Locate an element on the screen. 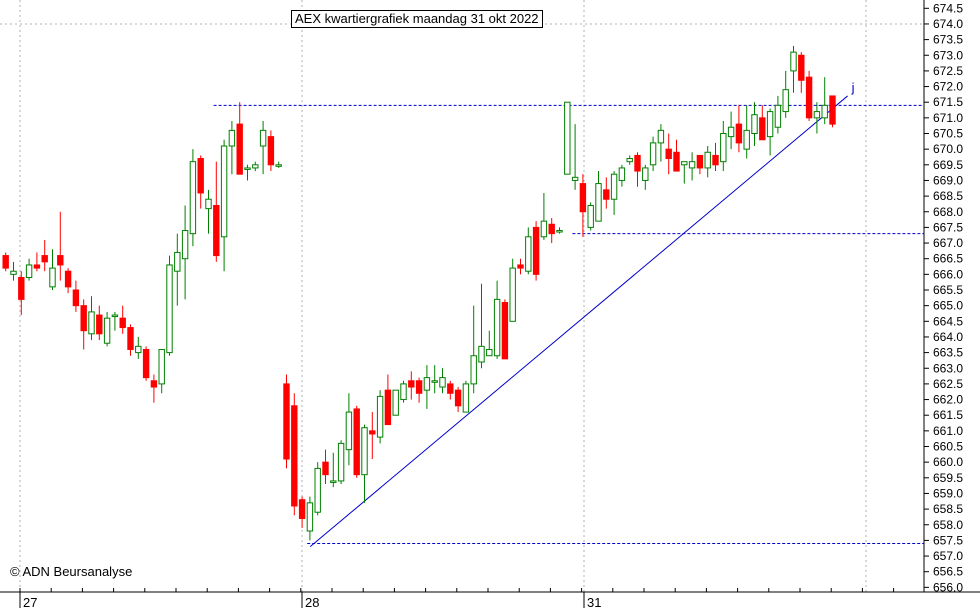  y-tick-label: 672.0 is located at coordinates (948, 87).